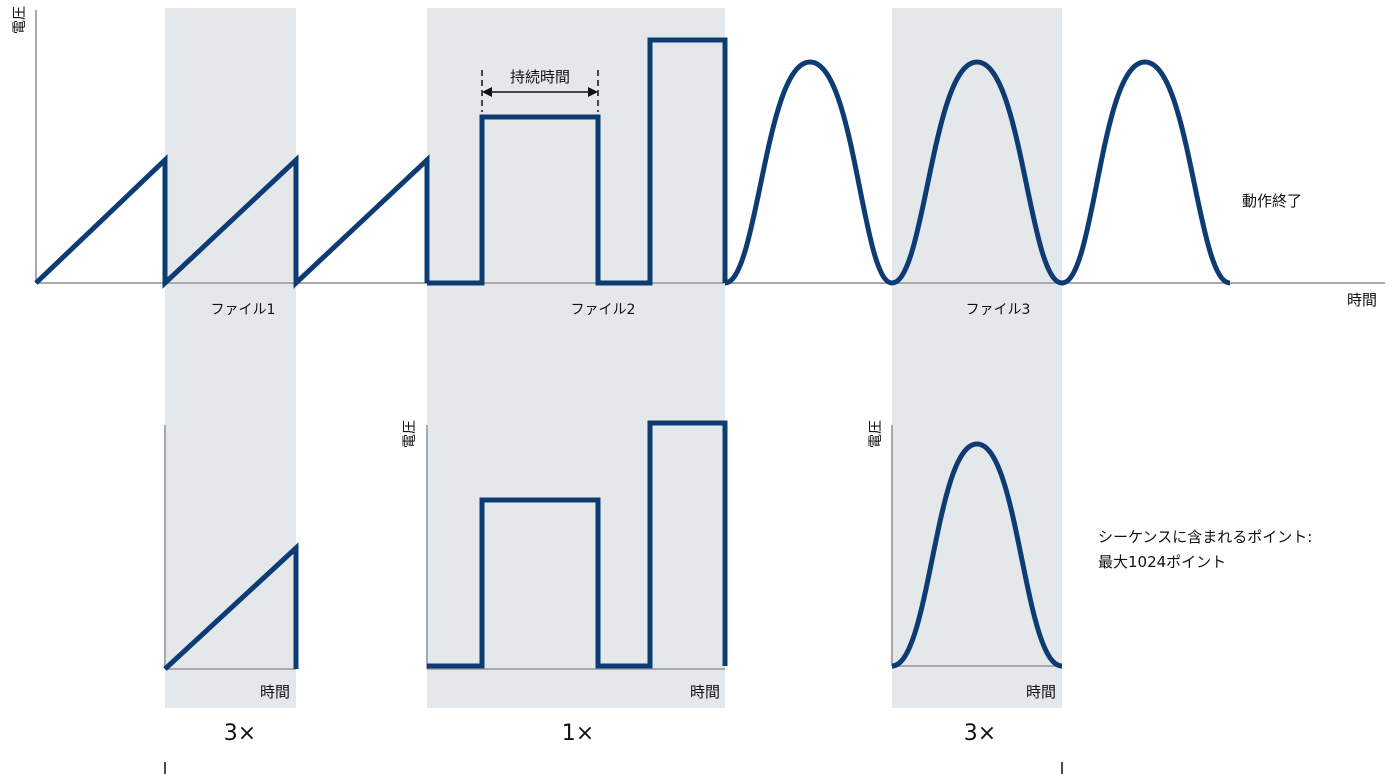 The width and height of the screenshot is (1396, 774). I want to click on top-x-axis-label: 時間, so click(1362, 300).